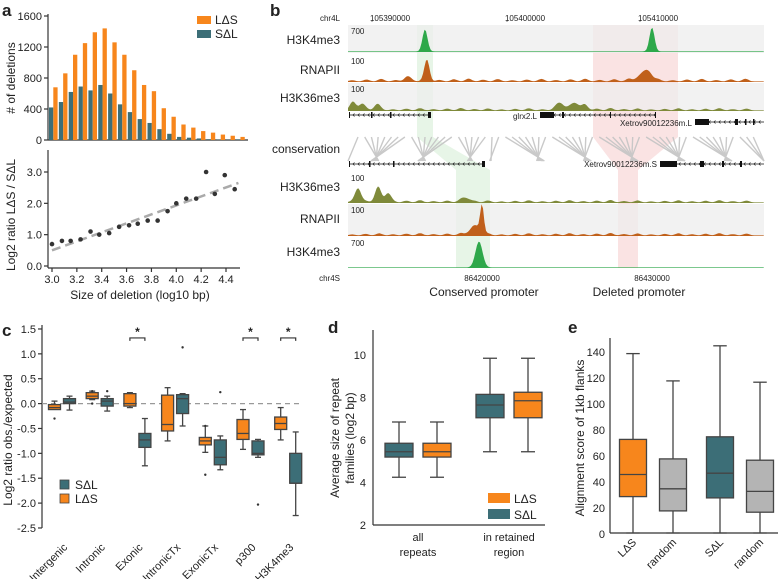 The image size is (778, 579). What do you see at coordinates (182, 347) in the screenshot?
I see `outlier-point` at bounding box center [182, 347].